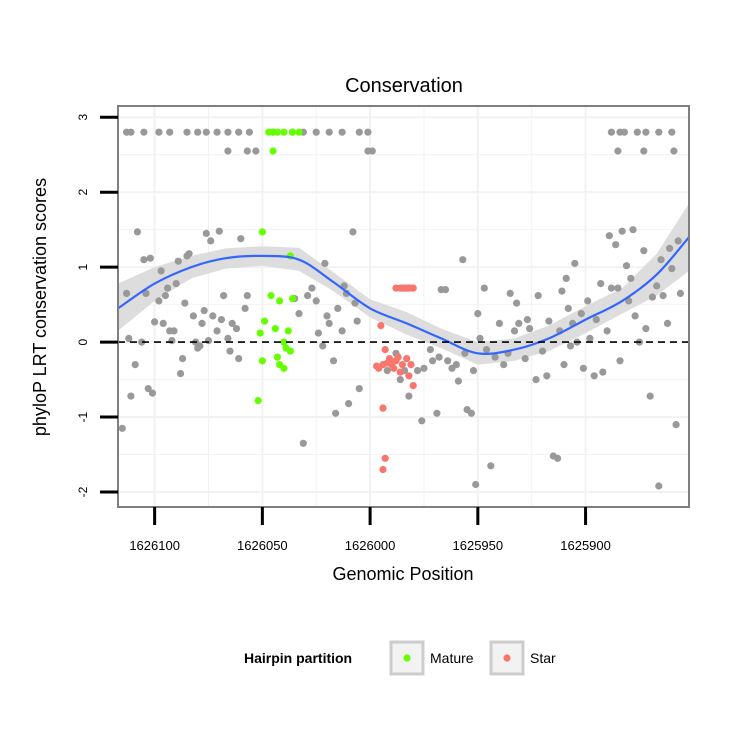 Image resolution: width=750 pixels, height=750 pixels. What do you see at coordinates (585, 545) in the screenshot?
I see `x-axis-tick-label: 1625900` at bounding box center [585, 545].